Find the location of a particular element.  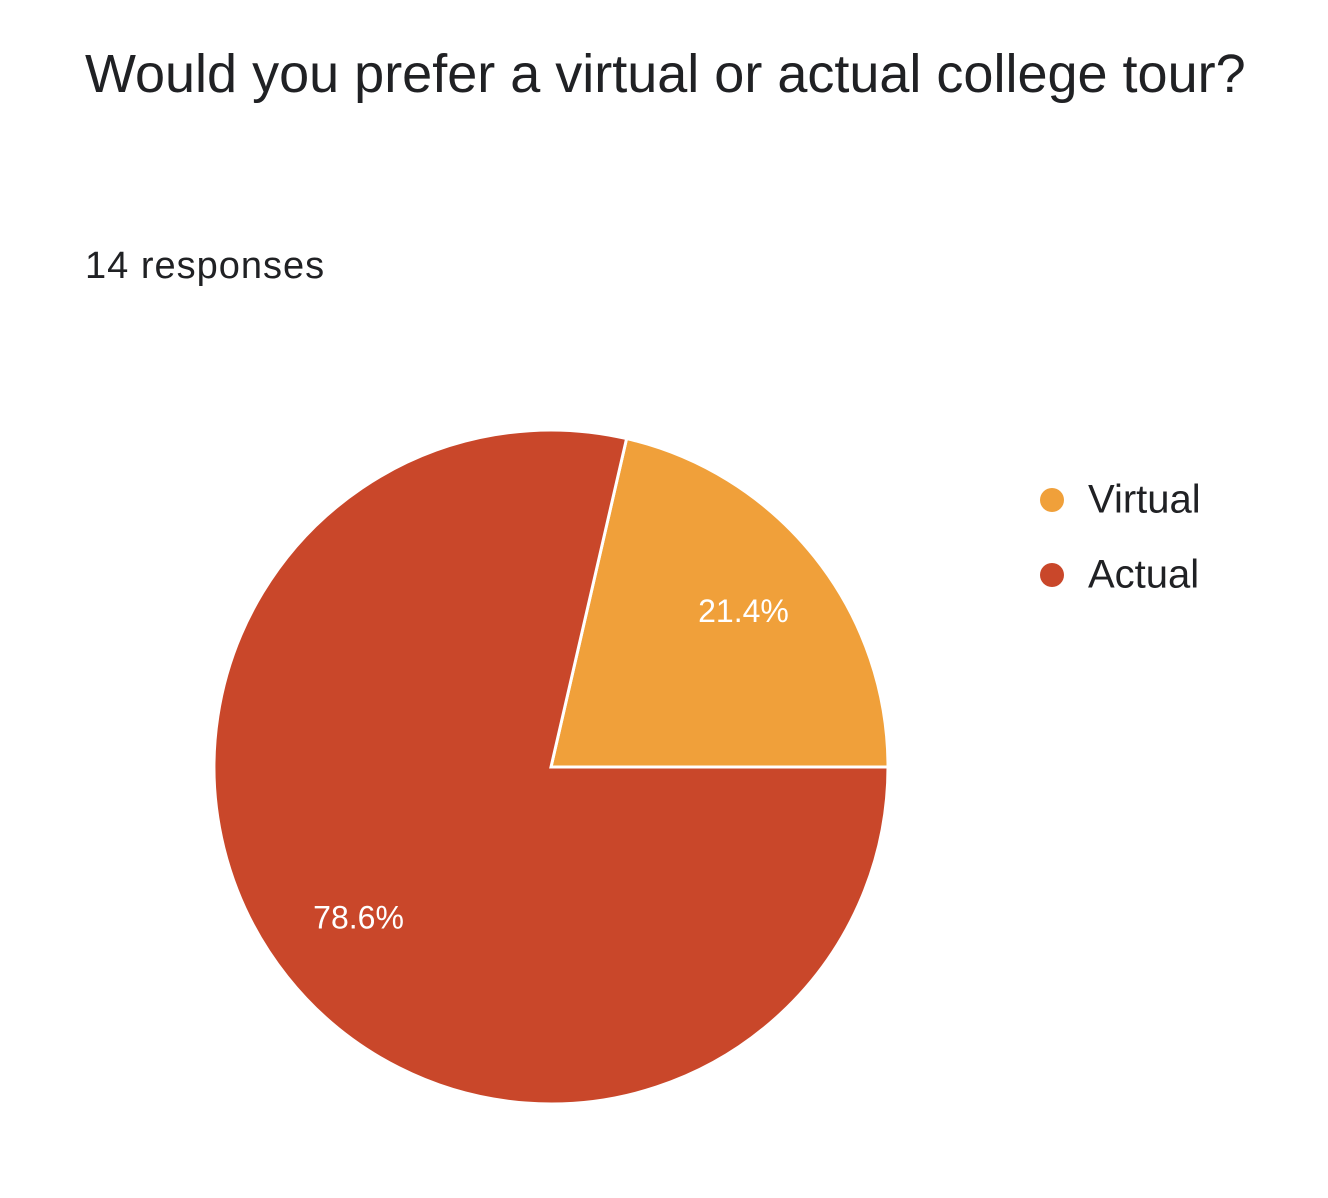

legend-label: Actual is located at coordinates (1143, 575).